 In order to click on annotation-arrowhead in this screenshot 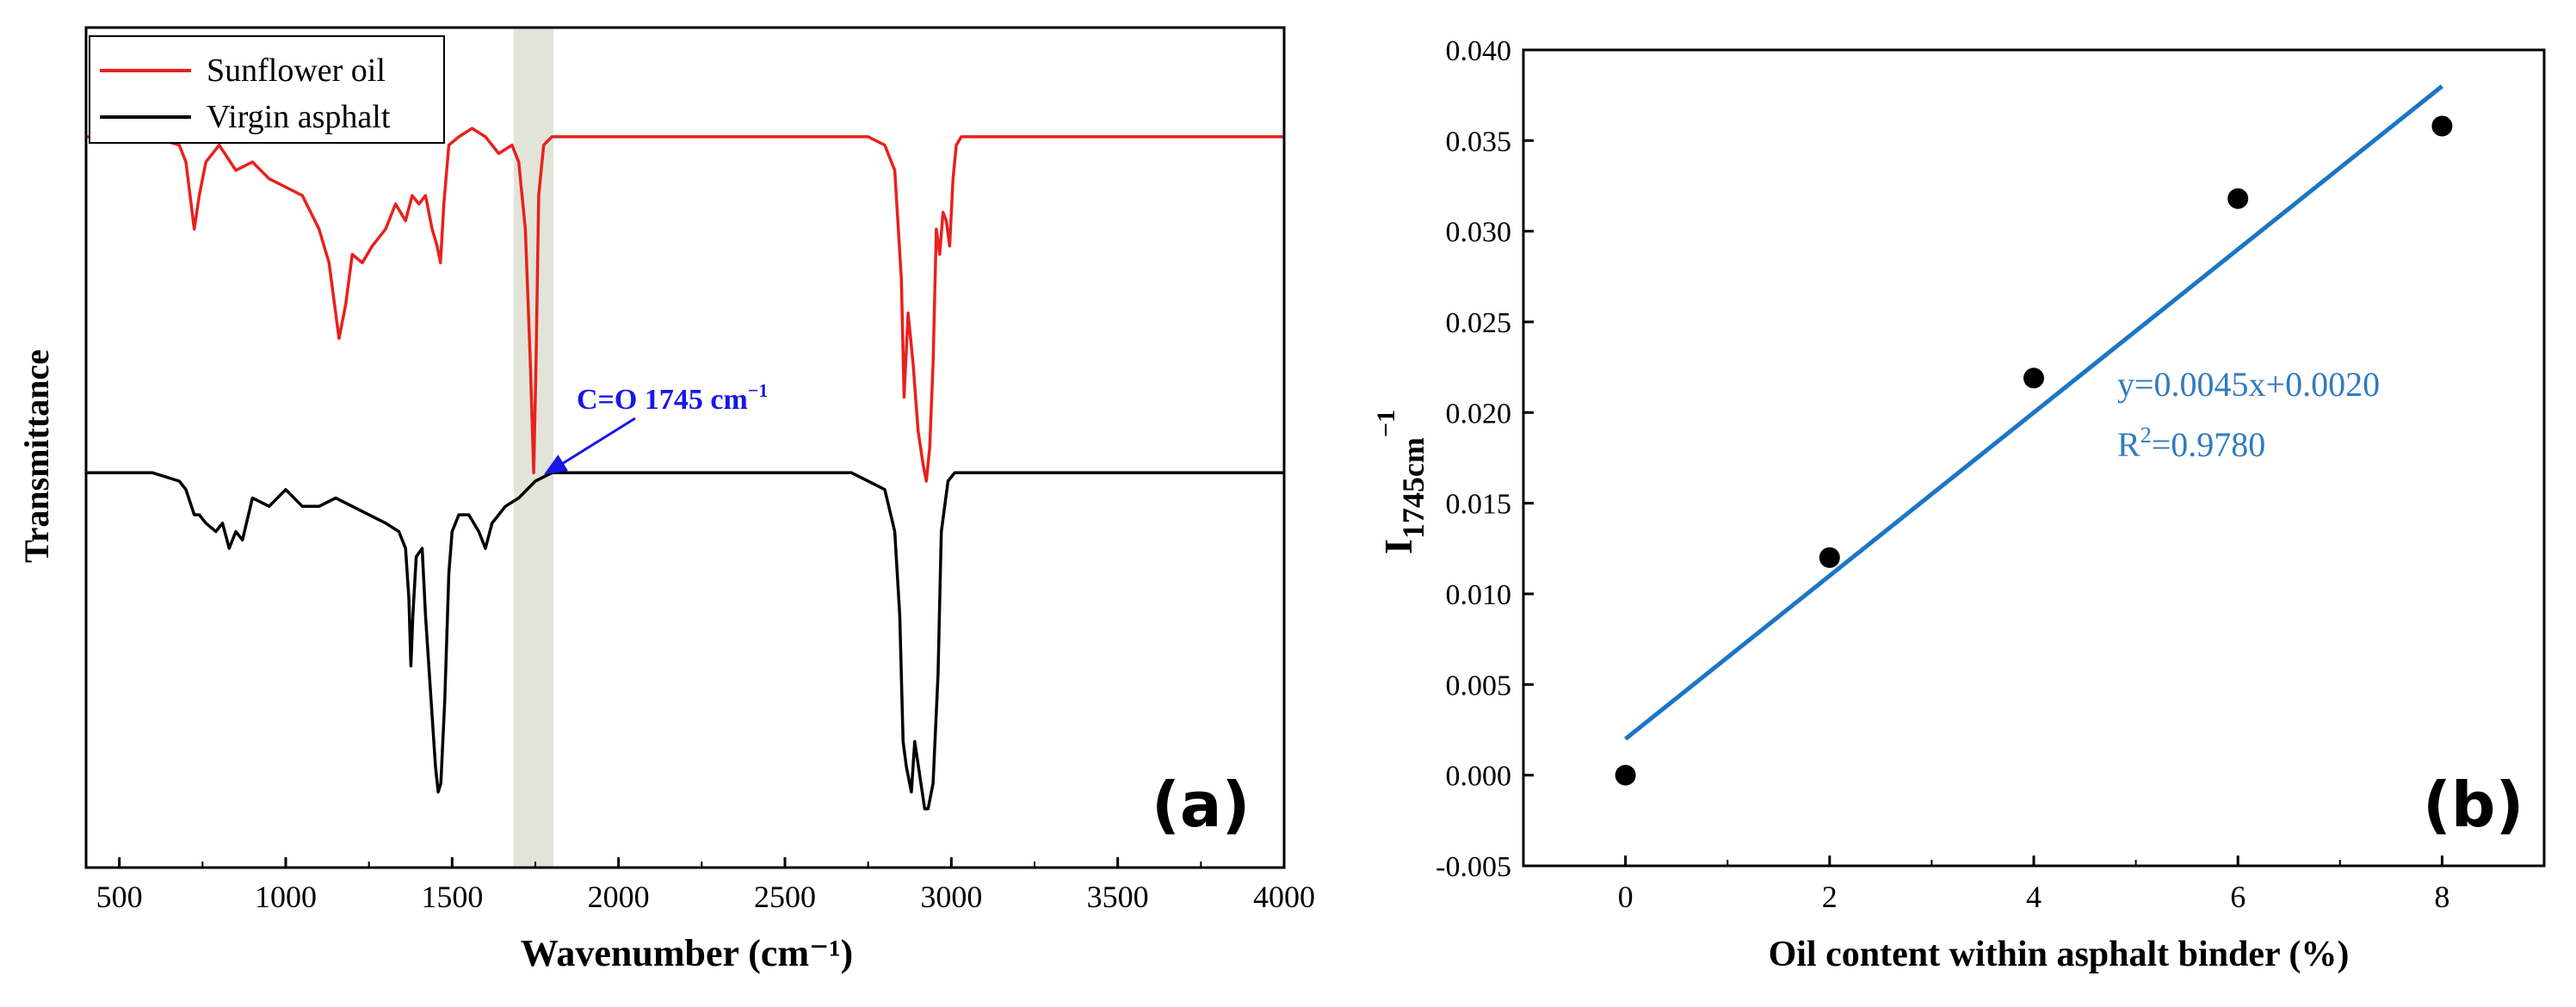, I will do `click(556, 465)`.